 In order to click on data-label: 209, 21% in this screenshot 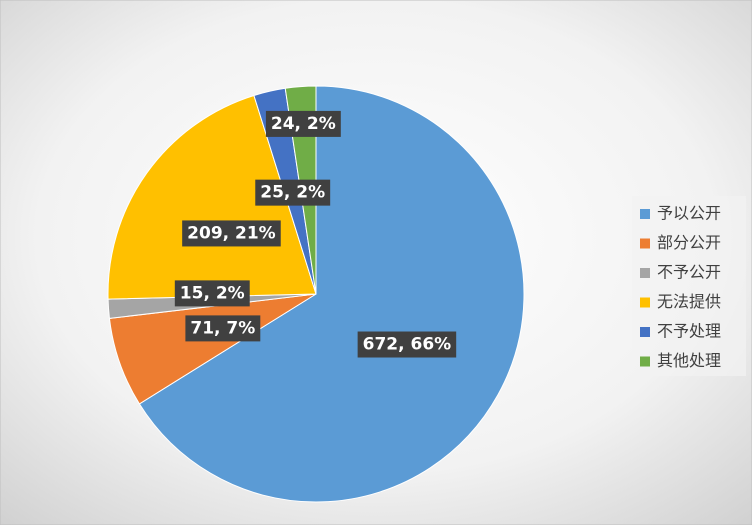, I will do `click(231, 233)`.